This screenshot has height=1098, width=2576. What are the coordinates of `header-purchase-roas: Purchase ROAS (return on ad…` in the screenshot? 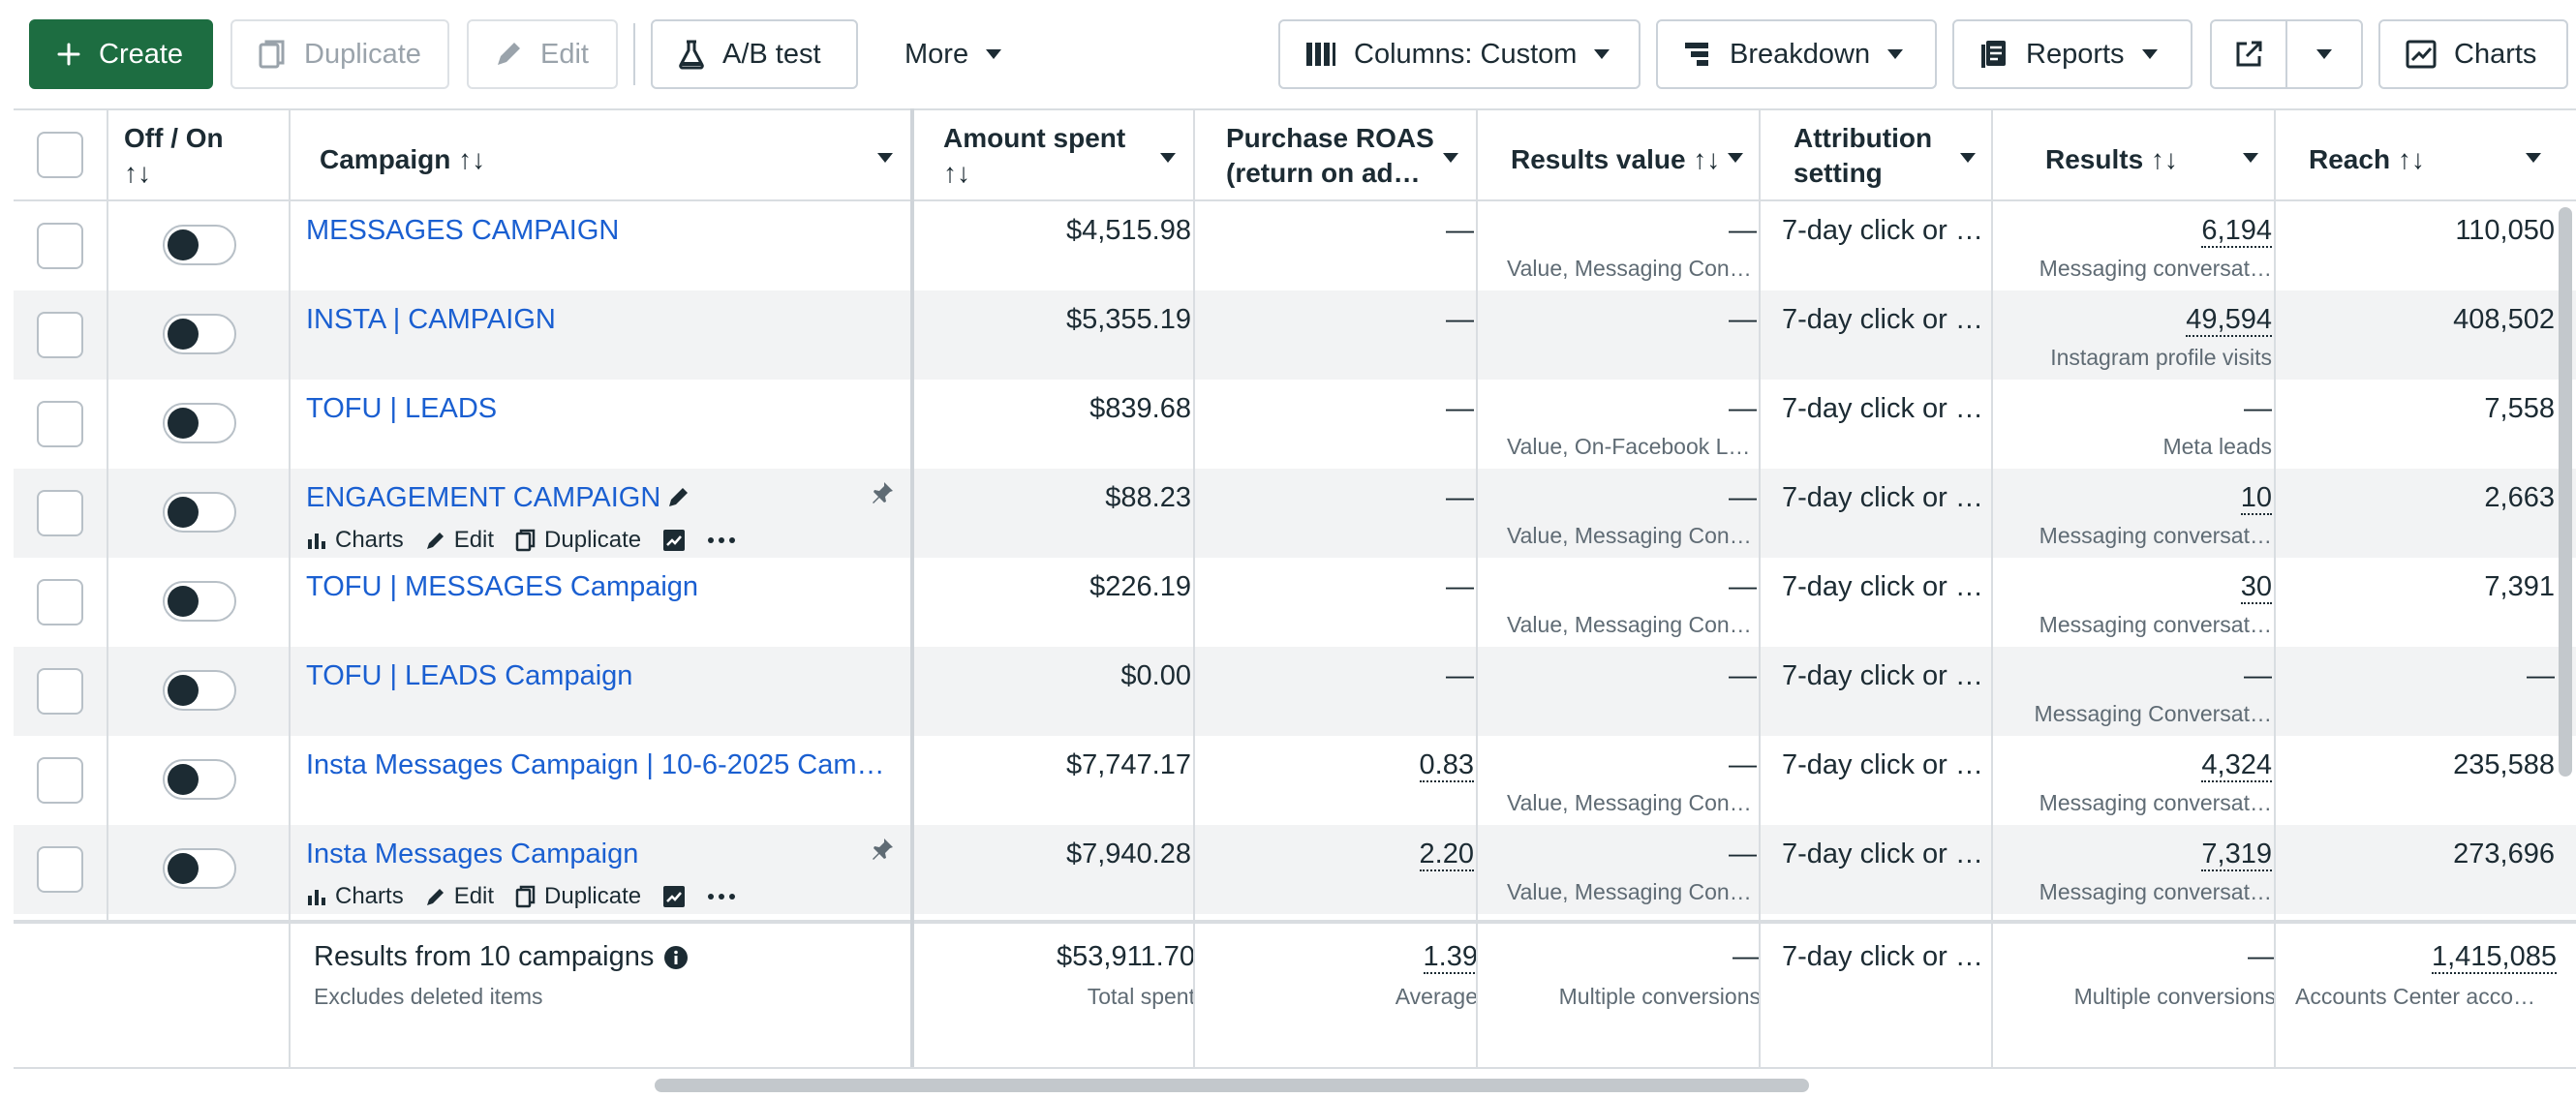 It's located at (1349, 155).